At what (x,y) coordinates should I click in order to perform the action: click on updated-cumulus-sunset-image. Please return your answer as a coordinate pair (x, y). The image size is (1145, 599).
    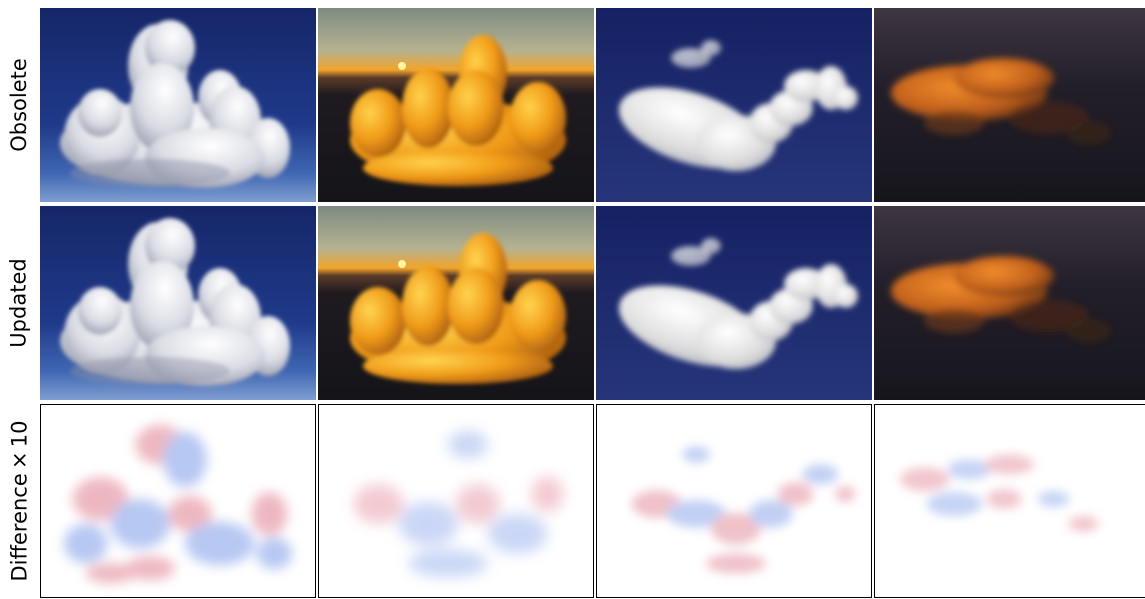
    Looking at the image, I should click on (456, 303).